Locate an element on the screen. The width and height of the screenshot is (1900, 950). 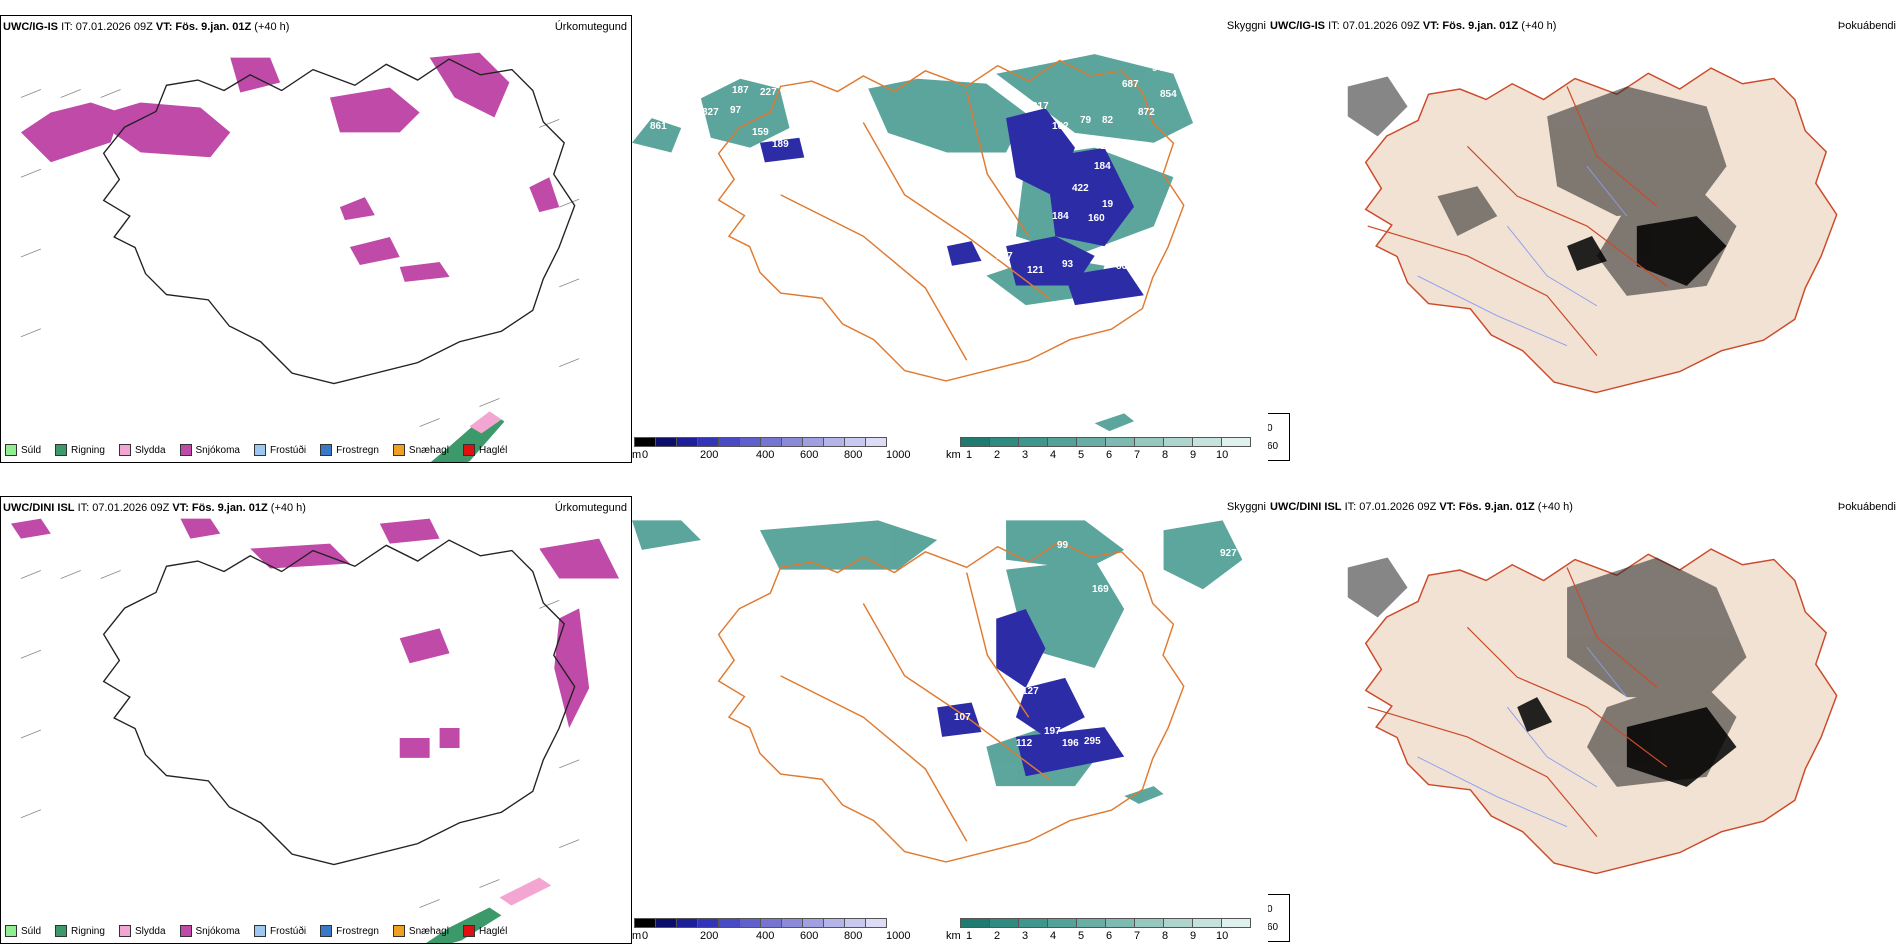
vis-label: 97 is located at coordinates (736, 110).